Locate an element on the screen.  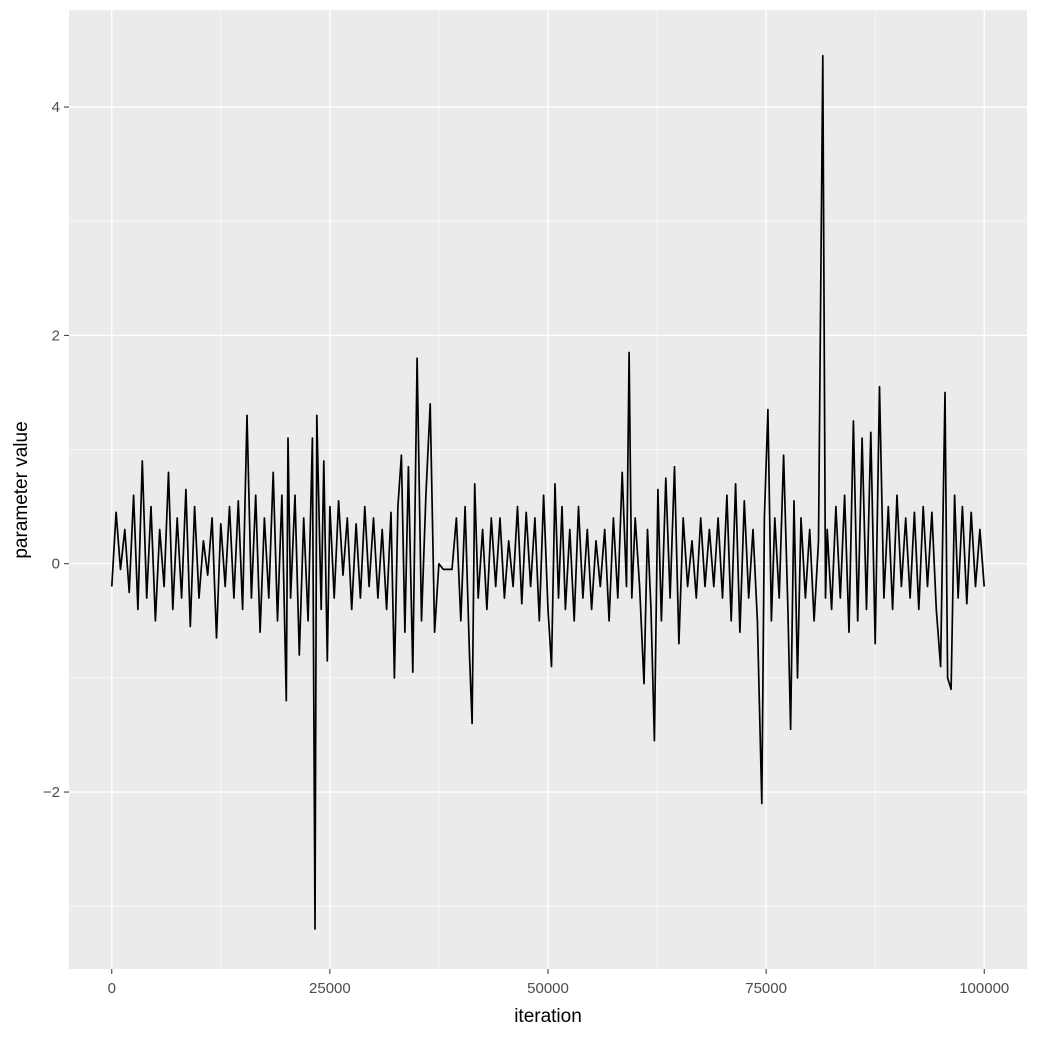
x-tick-label: 50000 is located at coordinates (548, 988).